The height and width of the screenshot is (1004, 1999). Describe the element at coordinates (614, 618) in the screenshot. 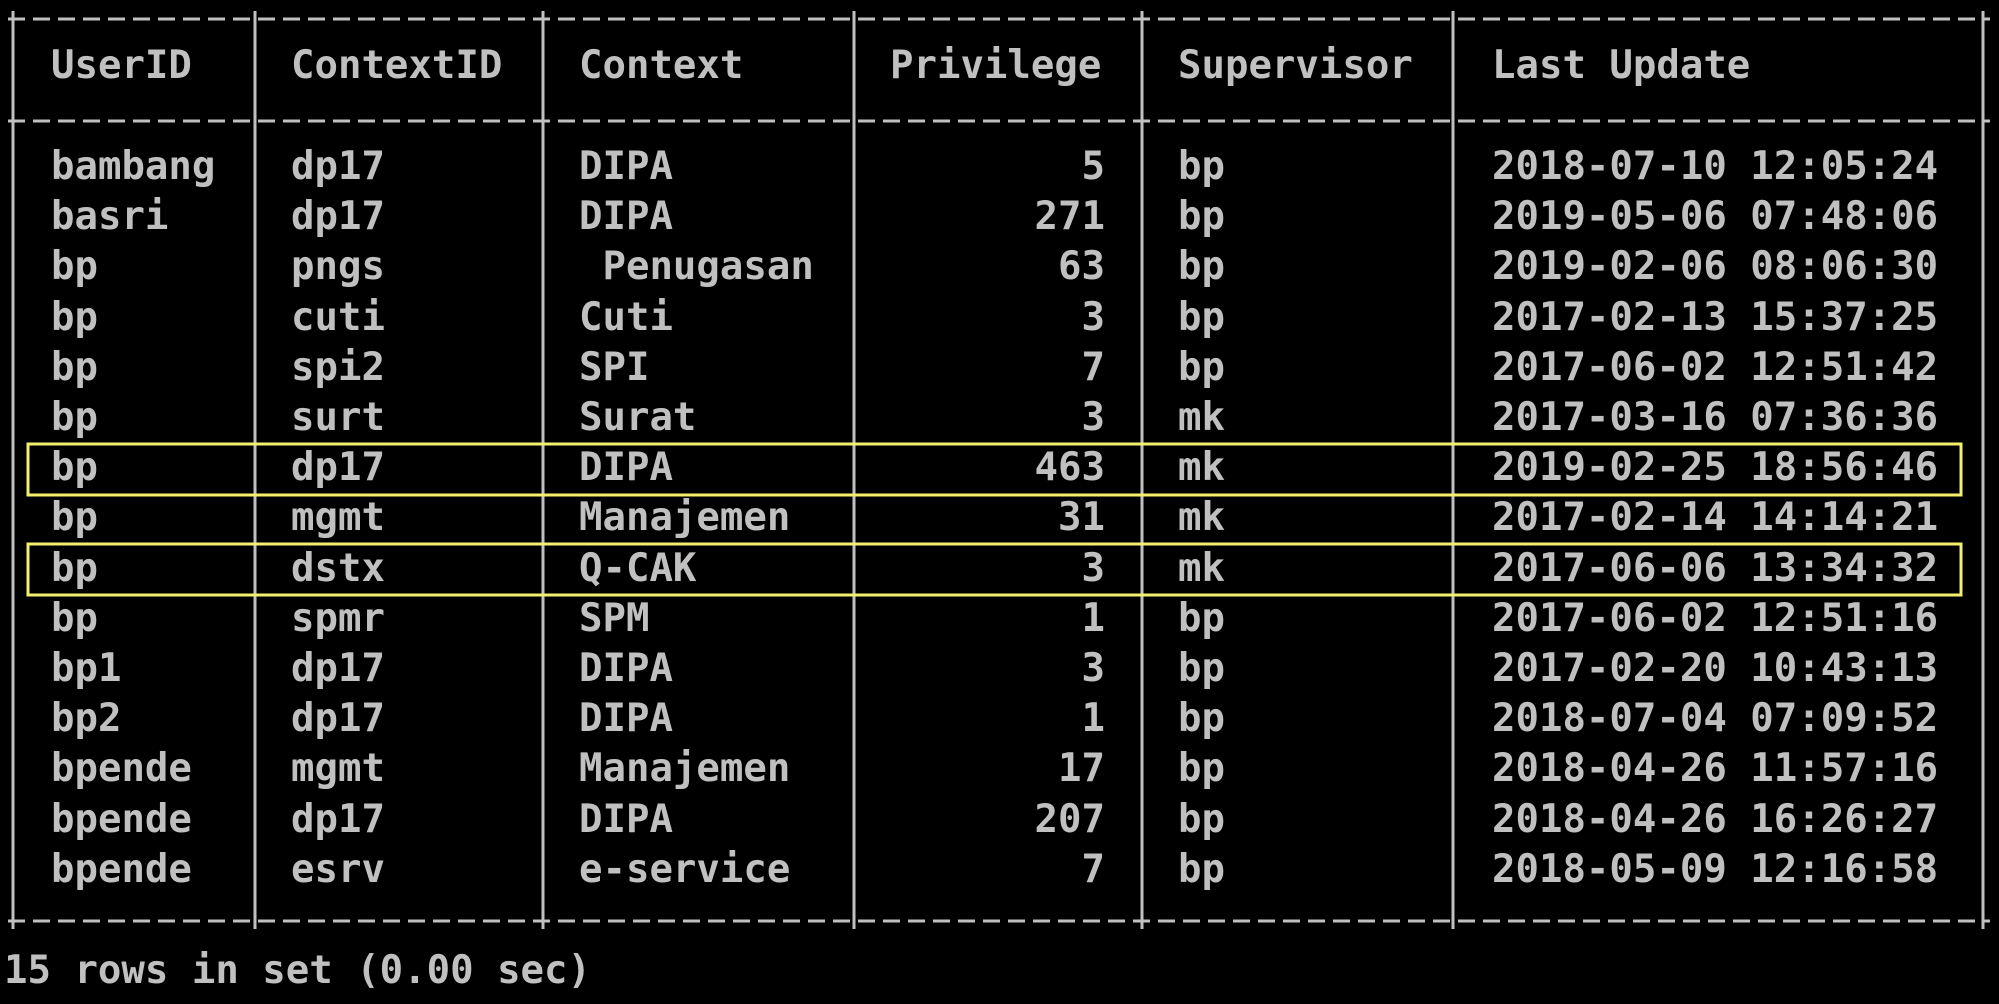

I see `table-cell: SPM` at that location.